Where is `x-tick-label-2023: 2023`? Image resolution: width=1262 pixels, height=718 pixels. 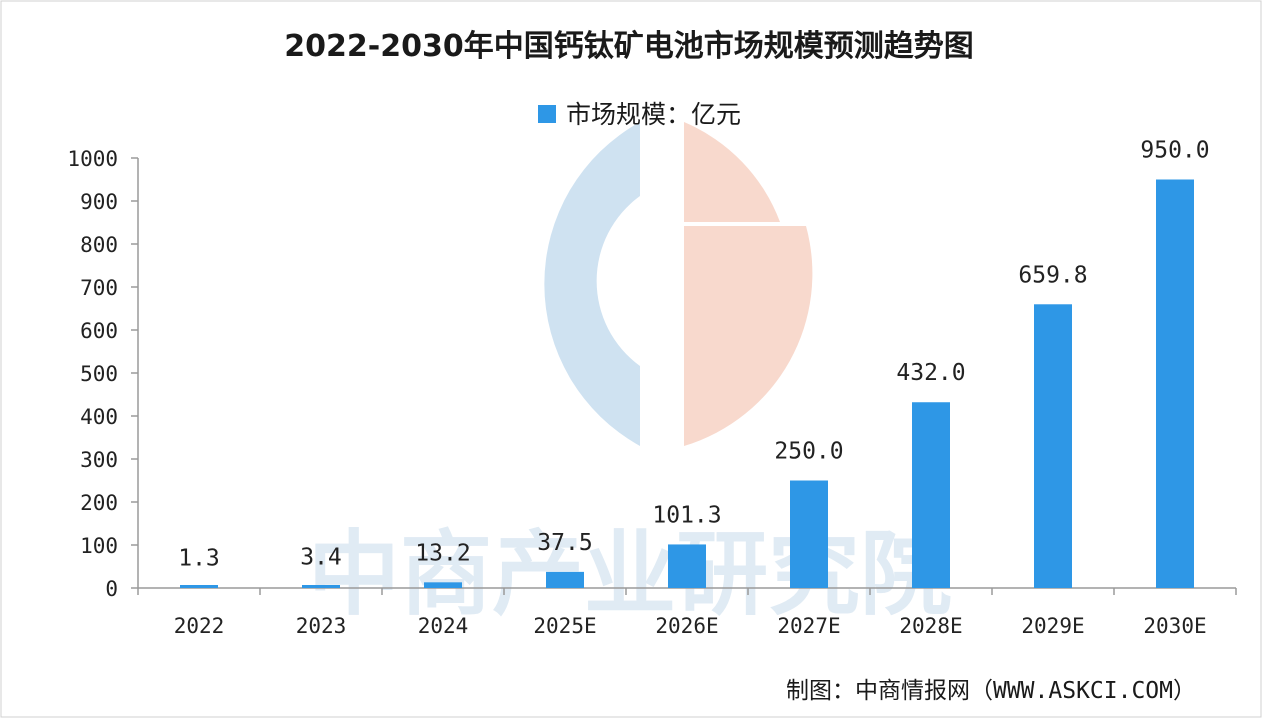
x-tick-label-2023: 2023 is located at coordinates (321, 626).